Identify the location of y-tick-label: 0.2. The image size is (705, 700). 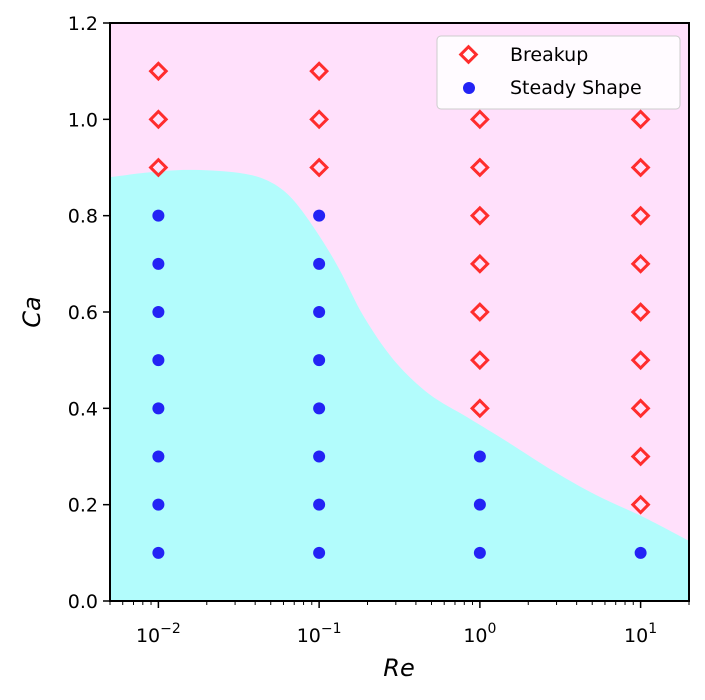
(83, 506).